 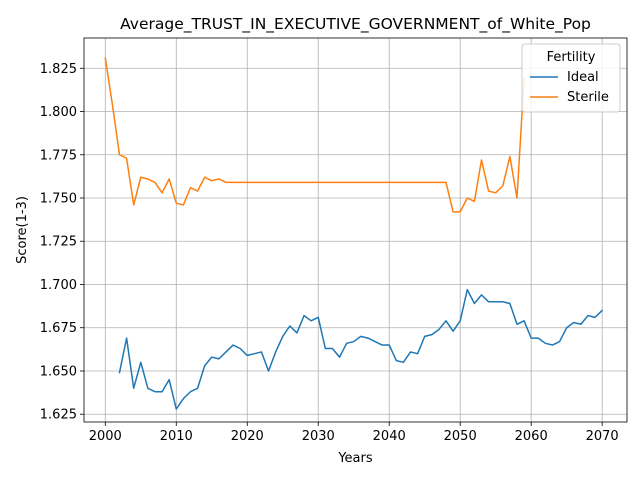 I want to click on legend: Fertility Ideal Sterile, so click(x=571, y=78).